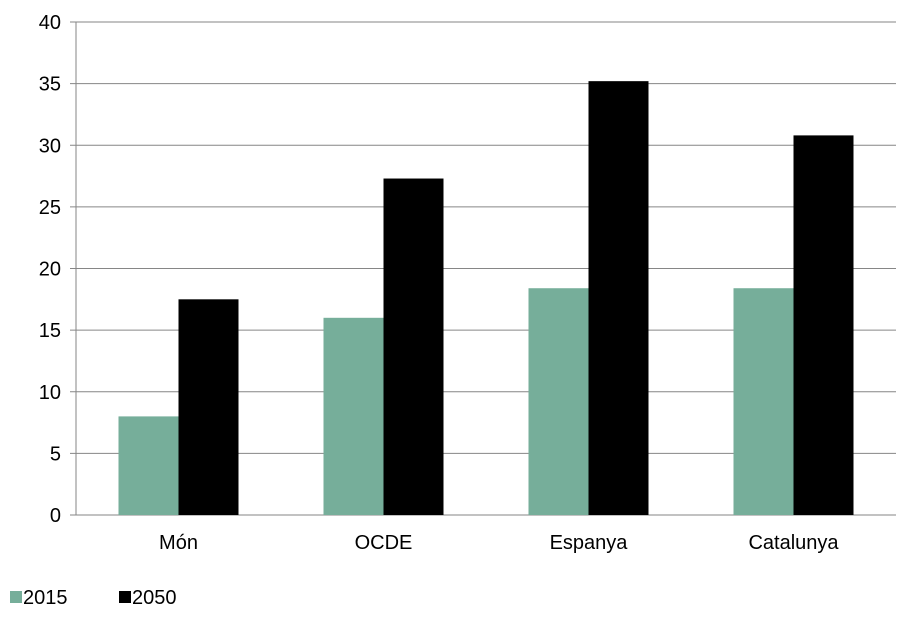 Image resolution: width=903 pixels, height=618 pixels. What do you see at coordinates (589, 543) in the screenshot?
I see `x-tick-label: Espanya` at bounding box center [589, 543].